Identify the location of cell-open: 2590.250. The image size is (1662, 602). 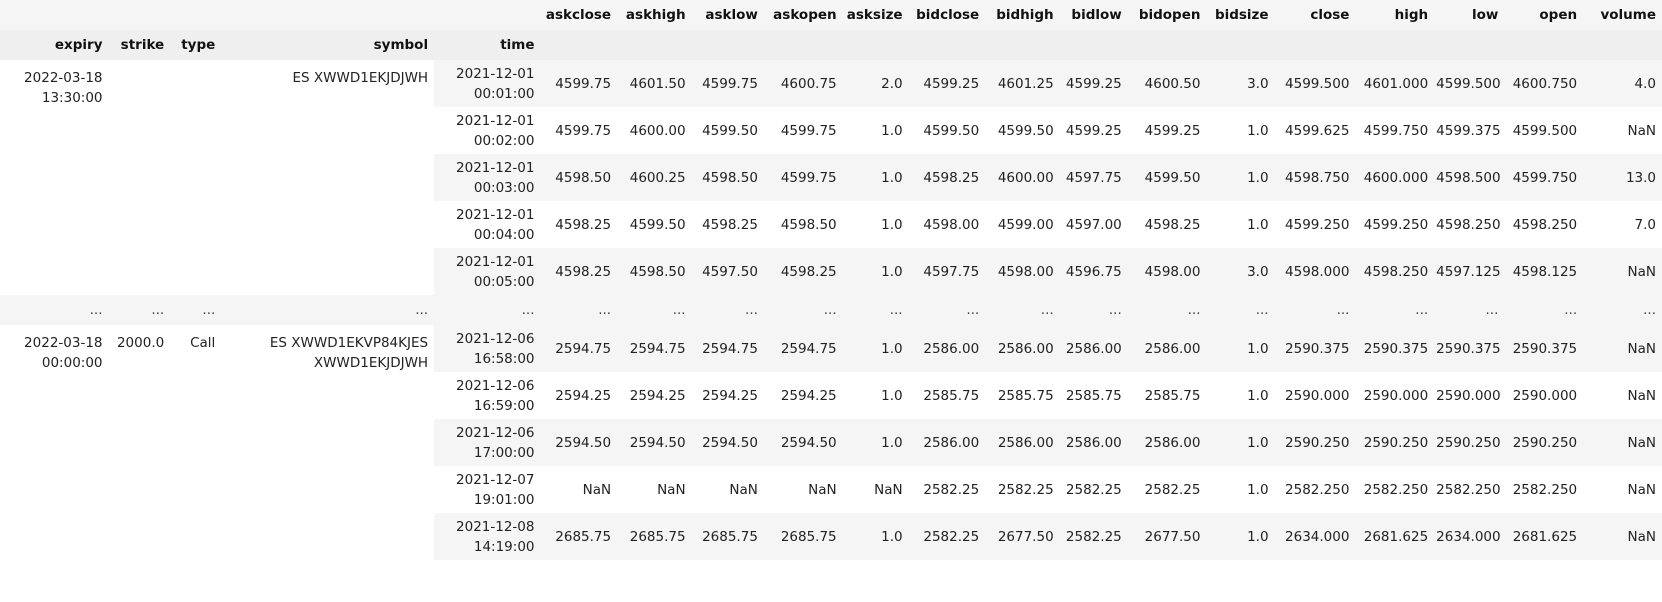
(1544, 442).